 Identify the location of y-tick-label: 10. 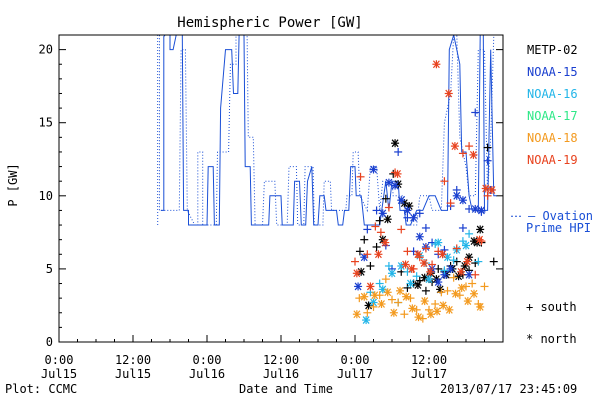
(46, 196).